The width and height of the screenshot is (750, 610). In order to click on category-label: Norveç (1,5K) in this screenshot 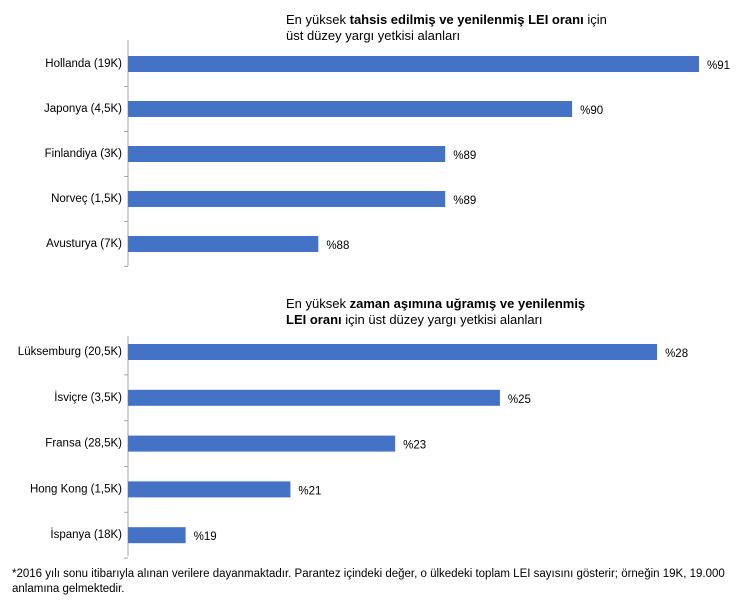, I will do `click(86, 199)`.